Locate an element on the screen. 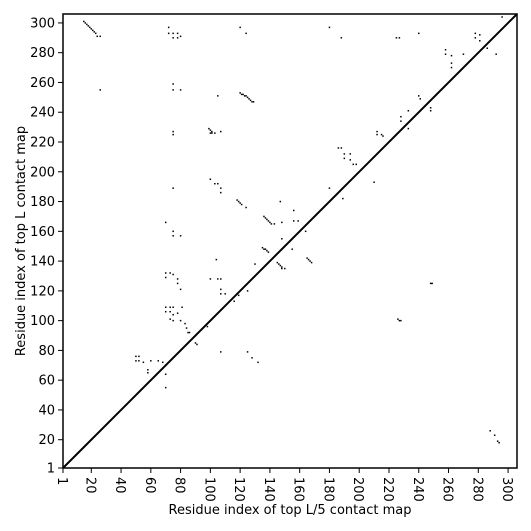 The height and width of the screenshot is (531, 531). x-tick-label: 280 is located at coordinates (476, 489).